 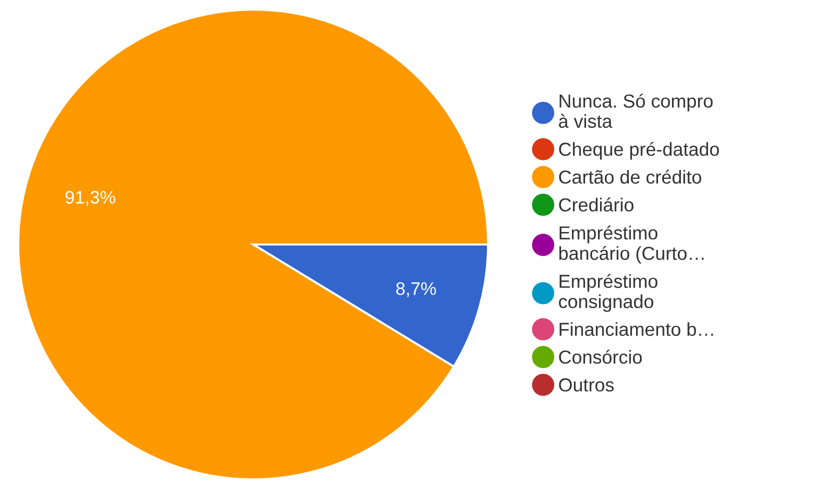 What do you see at coordinates (600, 357) in the screenshot?
I see `legend-label: Consórcio` at bounding box center [600, 357].